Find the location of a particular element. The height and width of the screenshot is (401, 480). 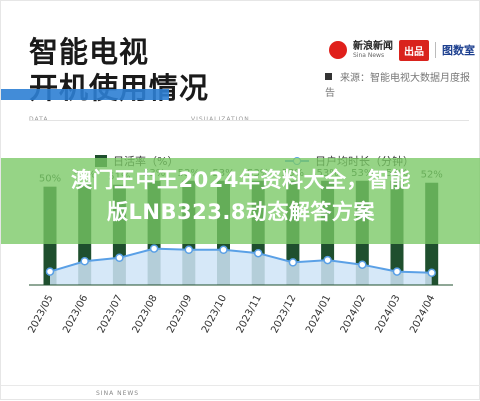

point-2023/06 is located at coordinates (84, 261).